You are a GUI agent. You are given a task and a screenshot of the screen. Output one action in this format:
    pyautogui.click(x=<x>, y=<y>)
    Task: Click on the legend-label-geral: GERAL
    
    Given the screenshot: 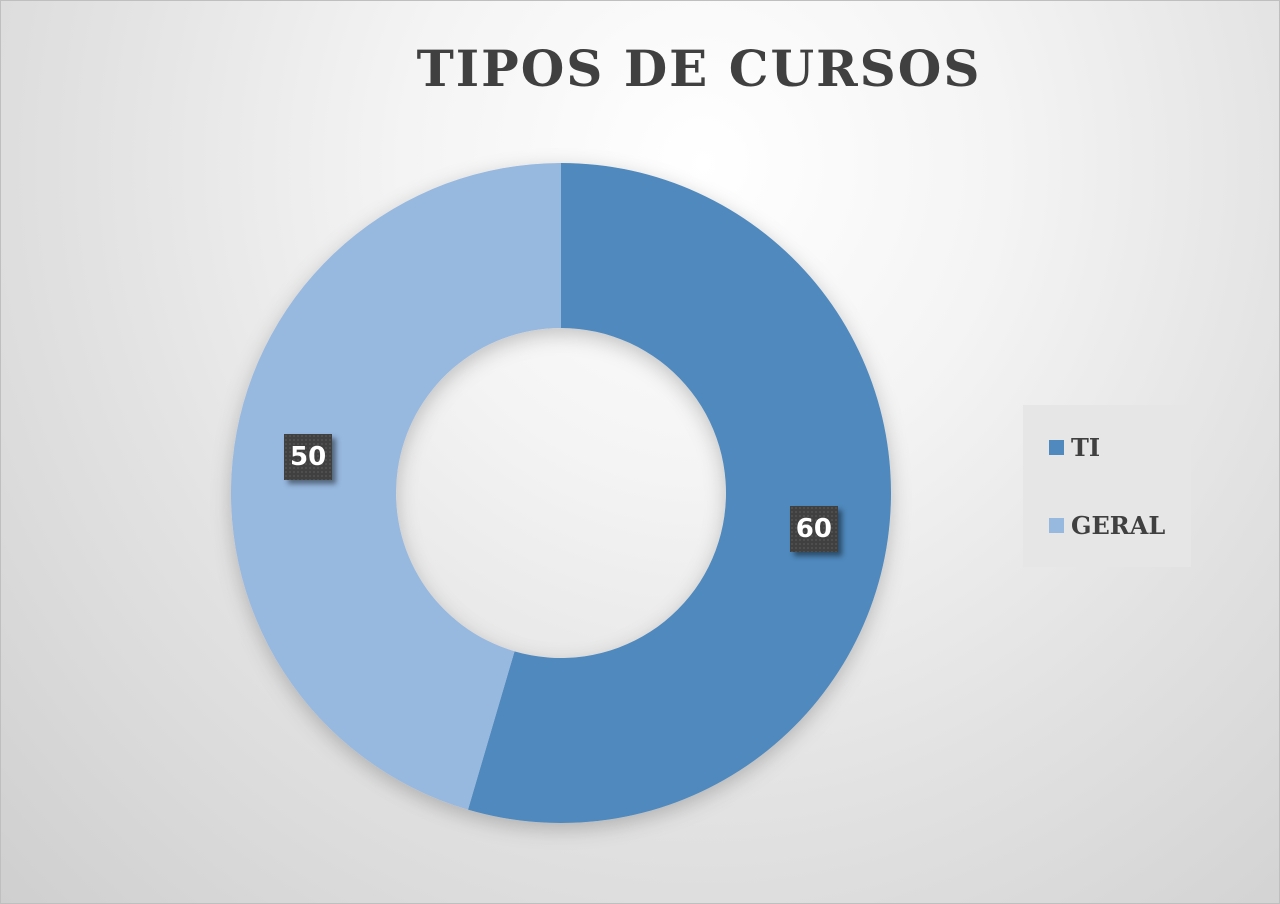 What is the action you would take?
    pyautogui.click(x=1118, y=525)
    